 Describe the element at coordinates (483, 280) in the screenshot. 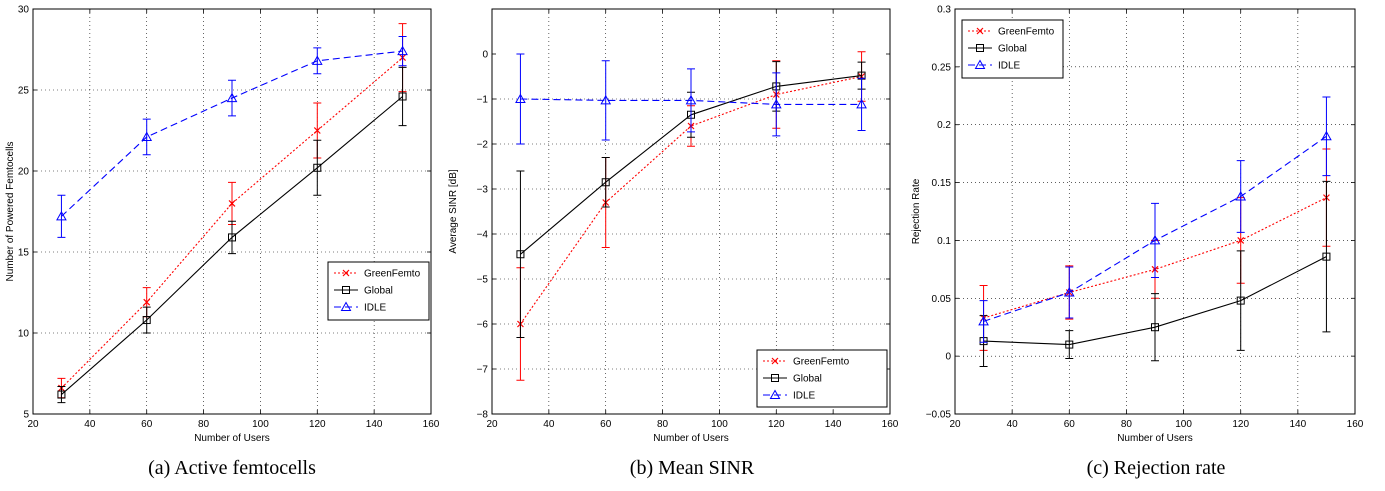

I see `y-tick-label: −5` at that location.